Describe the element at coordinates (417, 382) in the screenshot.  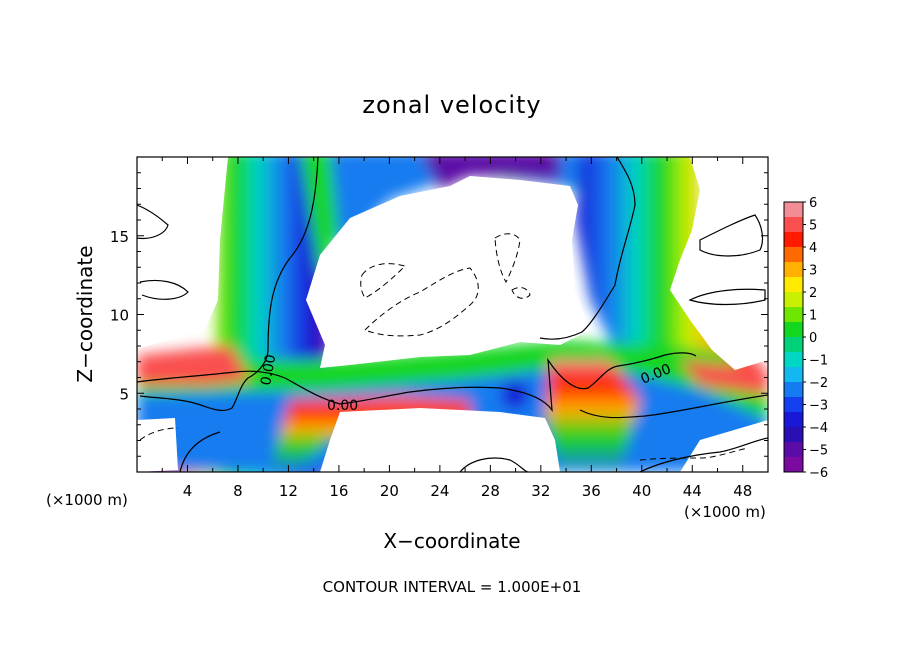
I see `contour-zero-low` at that location.